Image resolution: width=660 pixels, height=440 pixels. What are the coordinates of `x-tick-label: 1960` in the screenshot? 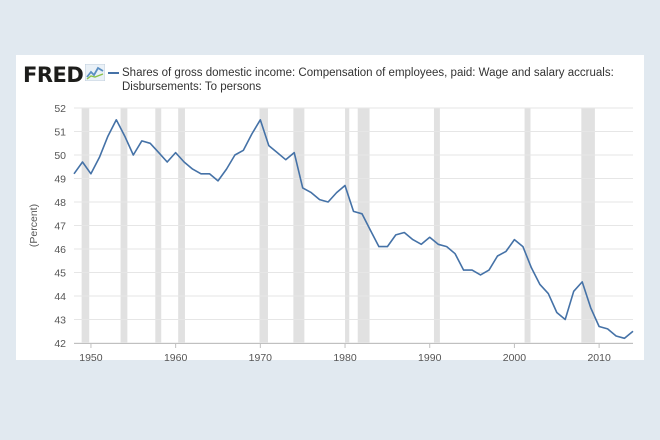 It's located at (176, 358).